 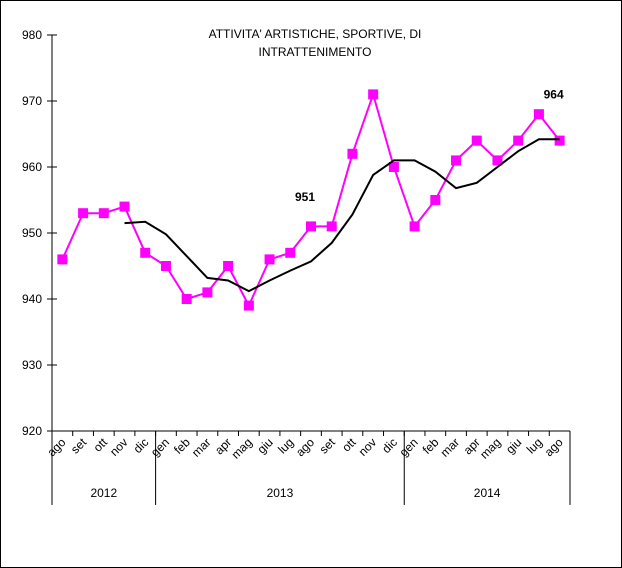 What do you see at coordinates (32, 365) in the screenshot?
I see `y-tick-label: 930` at bounding box center [32, 365].